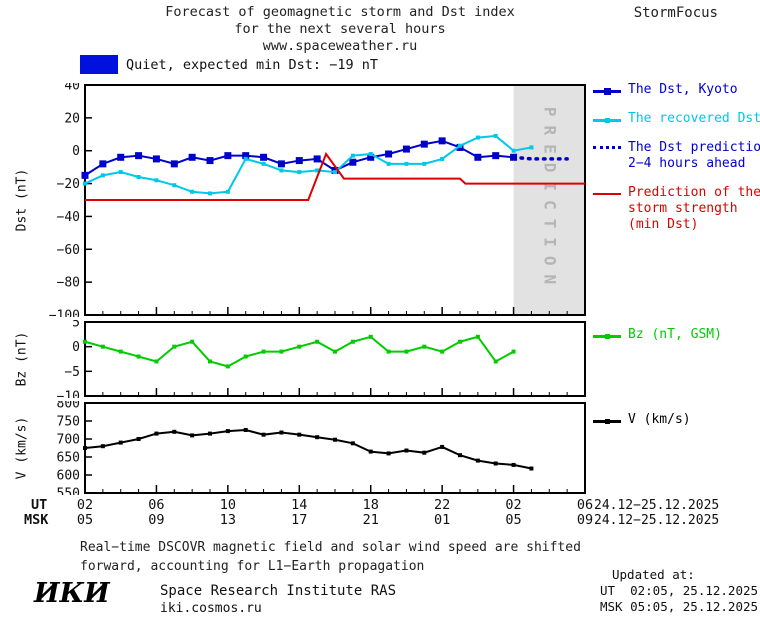 The height and width of the screenshot is (620, 760). I want to click on ut-tick-row: 02 06 10 14 18 22 02 06, so click(380, 505).